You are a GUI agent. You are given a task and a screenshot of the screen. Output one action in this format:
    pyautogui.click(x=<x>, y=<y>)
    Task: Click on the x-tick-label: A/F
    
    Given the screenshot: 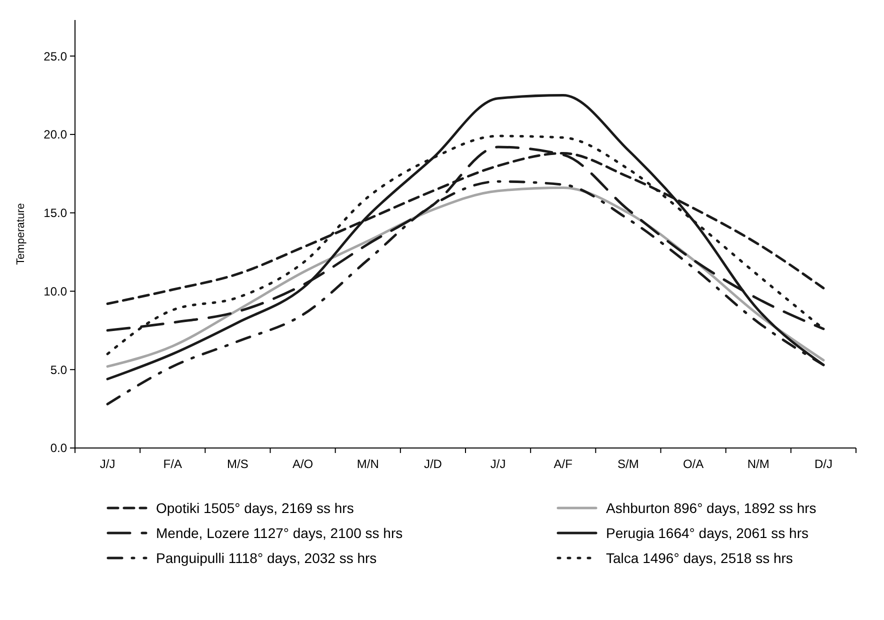 What is the action you would take?
    pyautogui.click(x=563, y=464)
    